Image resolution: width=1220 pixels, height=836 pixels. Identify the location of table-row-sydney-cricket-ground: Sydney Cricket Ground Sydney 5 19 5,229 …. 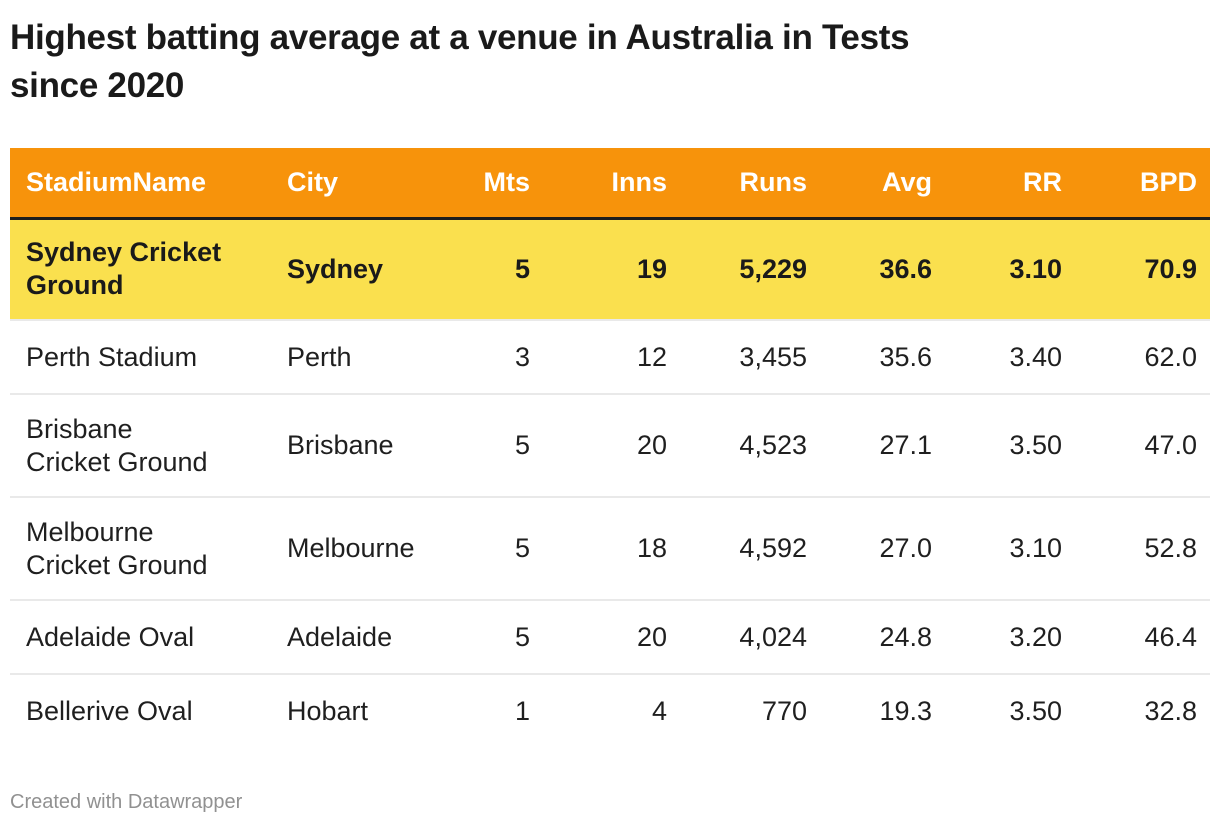
(610, 269).